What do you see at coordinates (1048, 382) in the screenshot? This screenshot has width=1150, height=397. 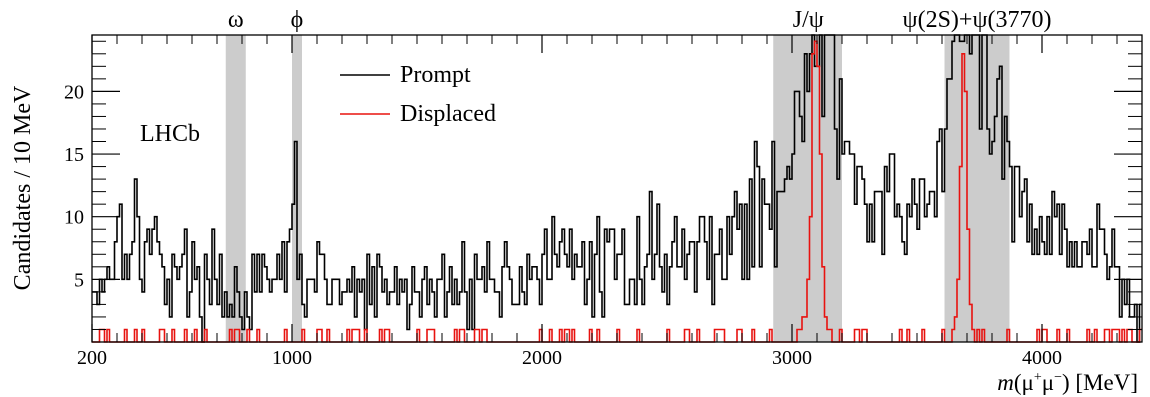 I see `x-axis-label-mu2: μ` at bounding box center [1048, 382].